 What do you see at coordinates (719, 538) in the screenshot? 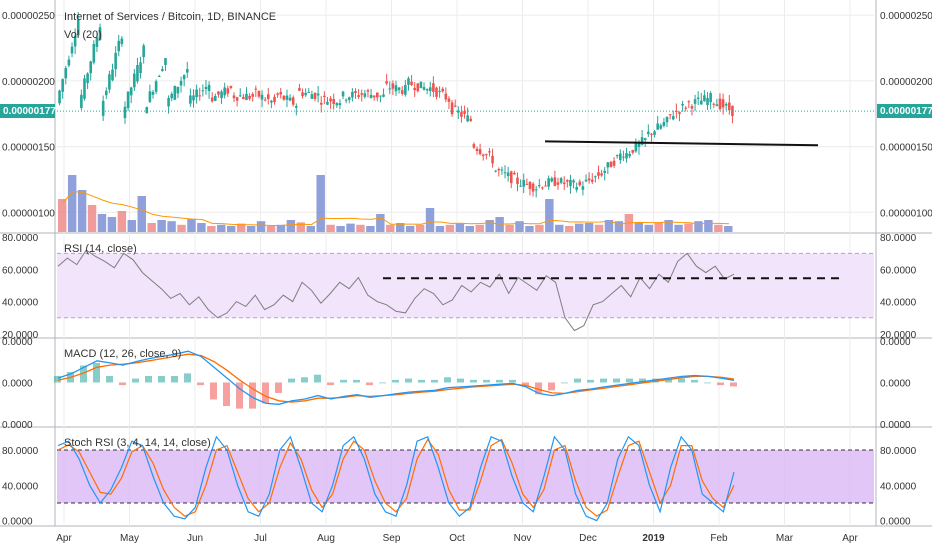
I see `x-tick-label: Feb` at bounding box center [719, 538].